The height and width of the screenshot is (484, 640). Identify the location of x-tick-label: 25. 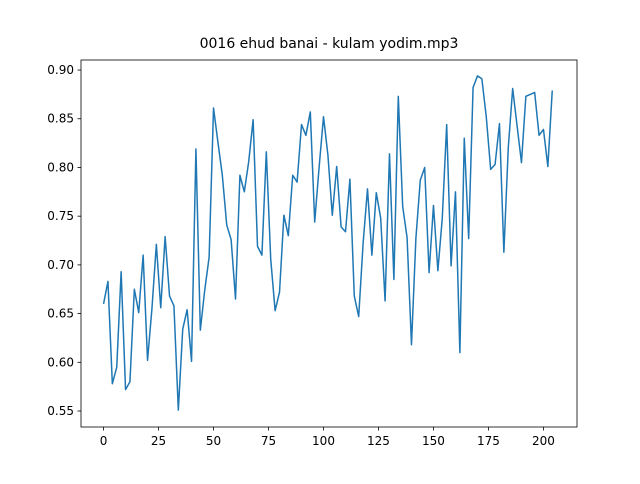
(158, 441).